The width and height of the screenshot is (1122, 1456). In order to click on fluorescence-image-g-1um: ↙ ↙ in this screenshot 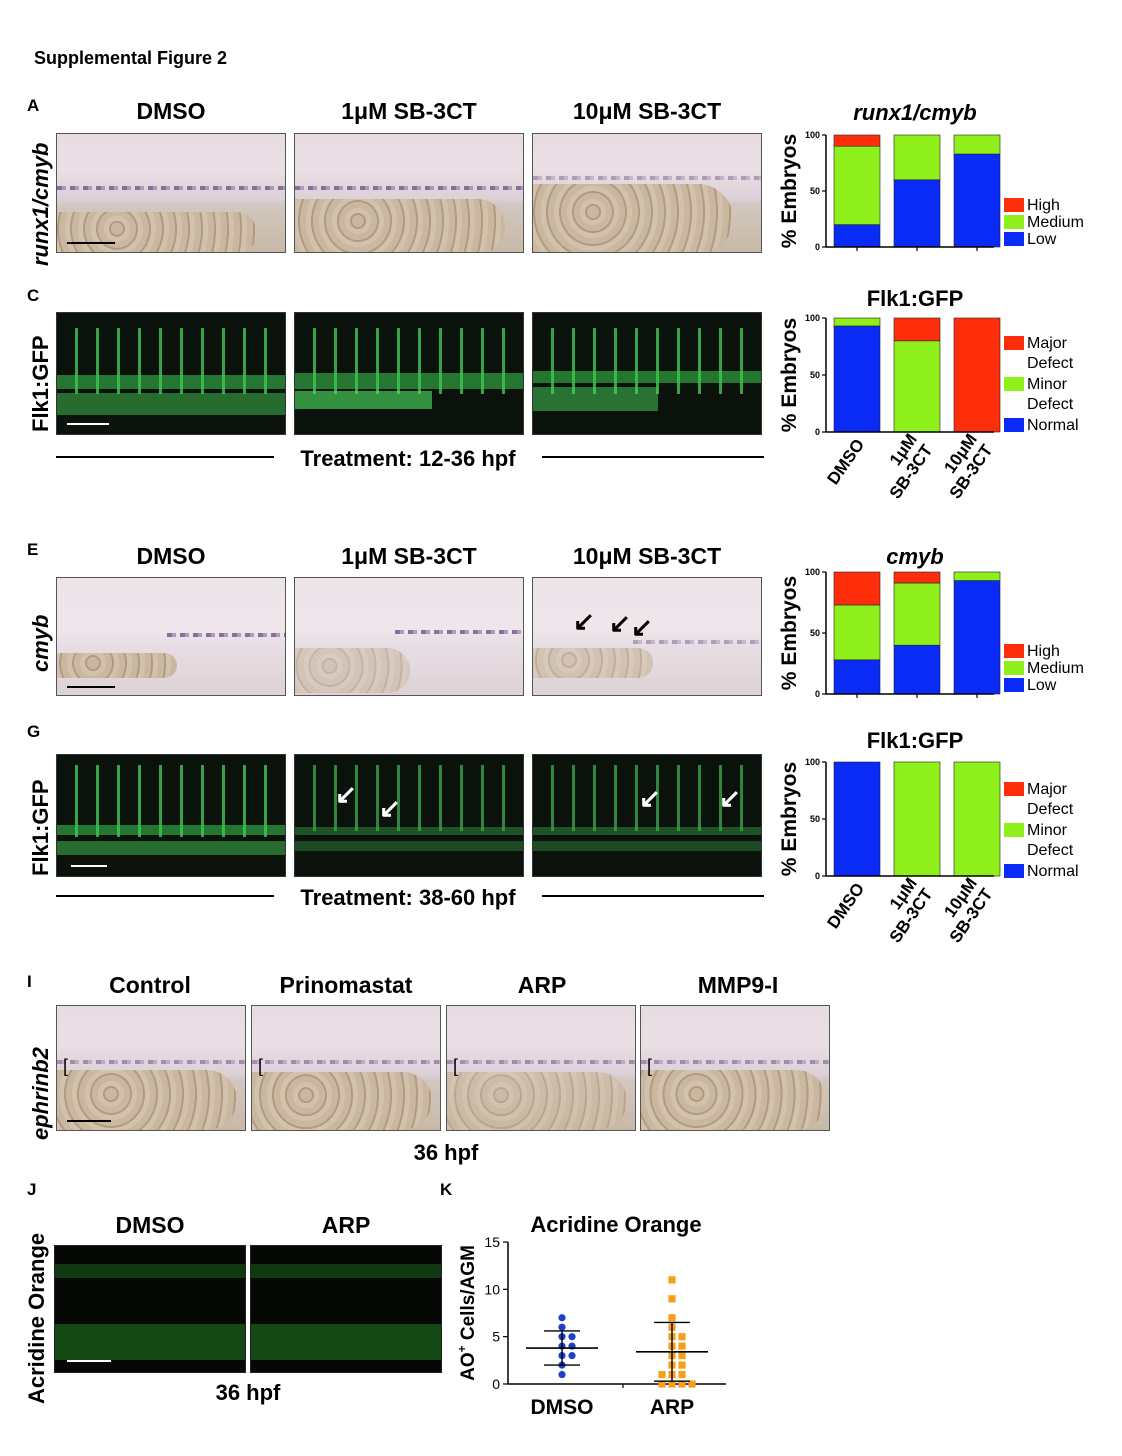, I will do `click(409, 815)`.